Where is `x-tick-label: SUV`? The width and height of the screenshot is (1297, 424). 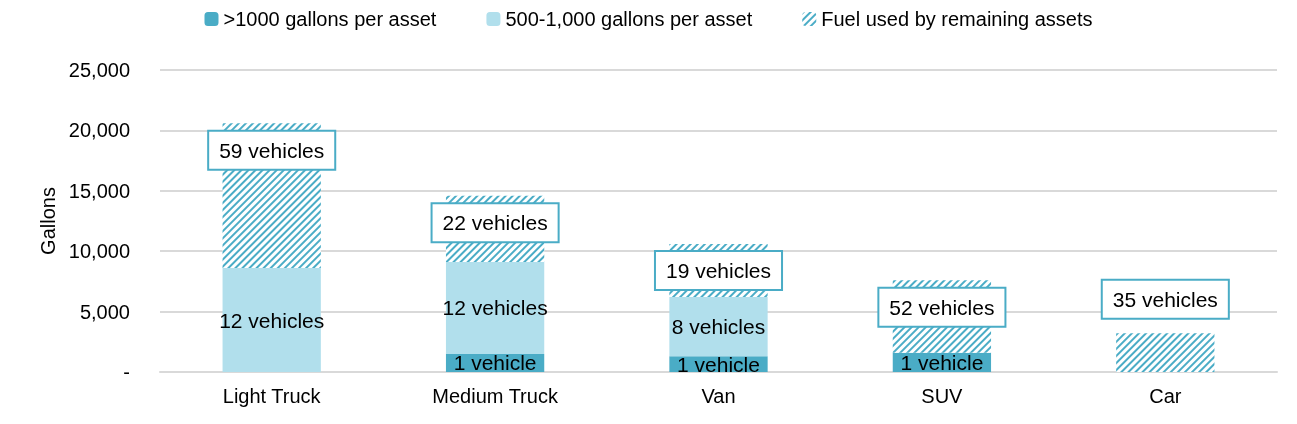 x-tick-label: SUV is located at coordinates (942, 396).